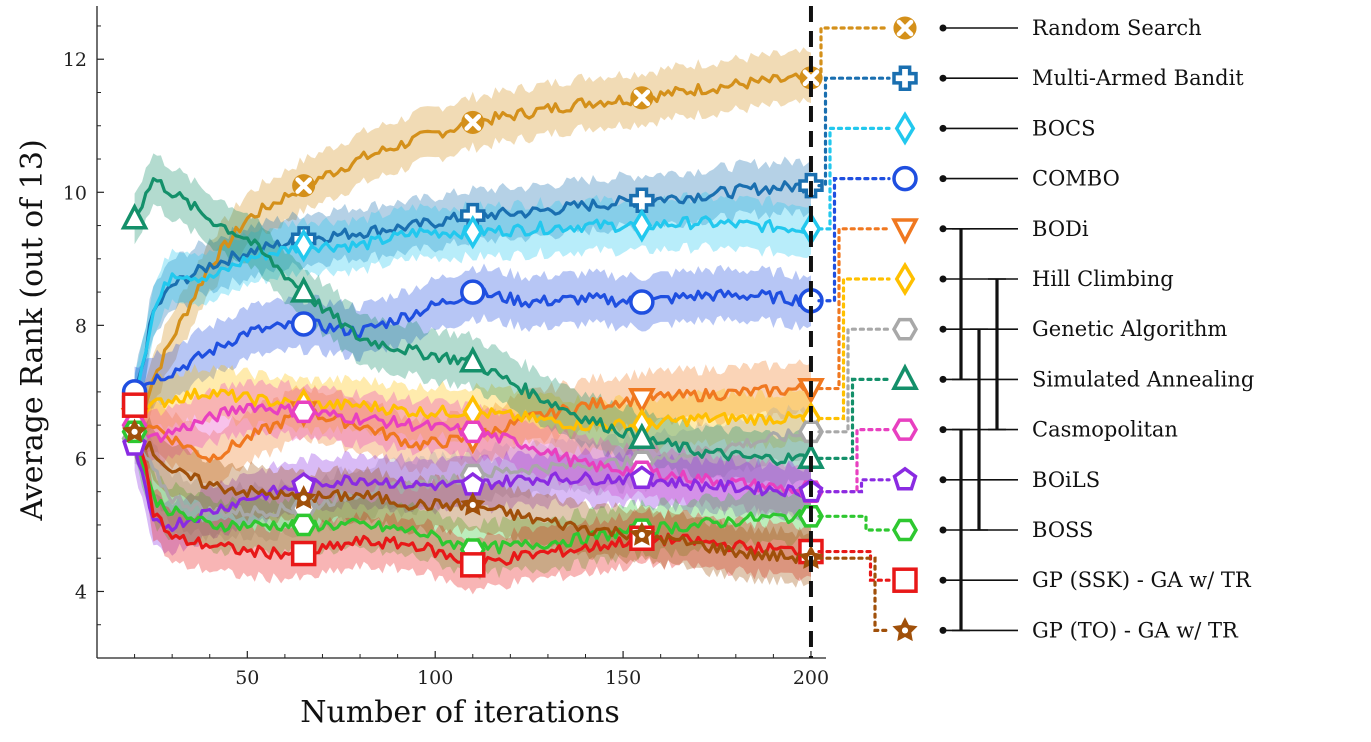  I want to click on legend-marker-multi-armed-bandit, so click(905, 78).